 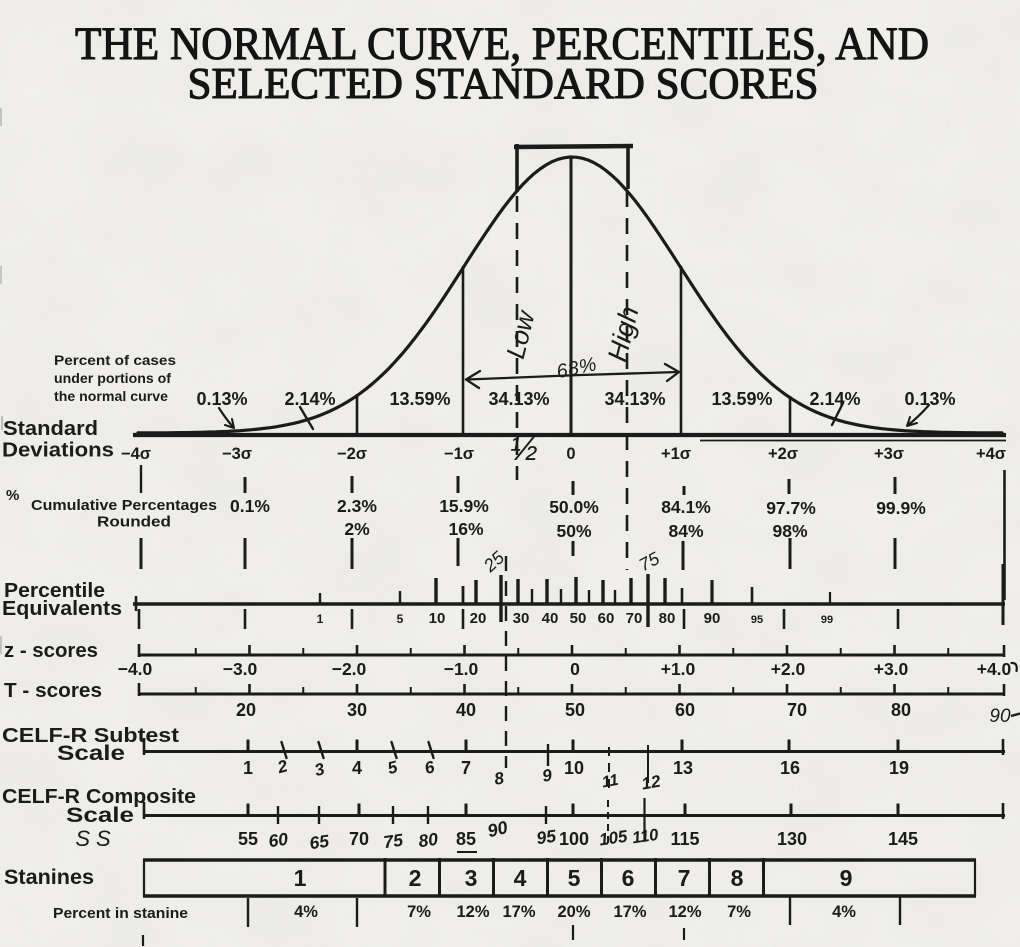 I want to click on svg-text: 99.9%, so click(x=901, y=508).